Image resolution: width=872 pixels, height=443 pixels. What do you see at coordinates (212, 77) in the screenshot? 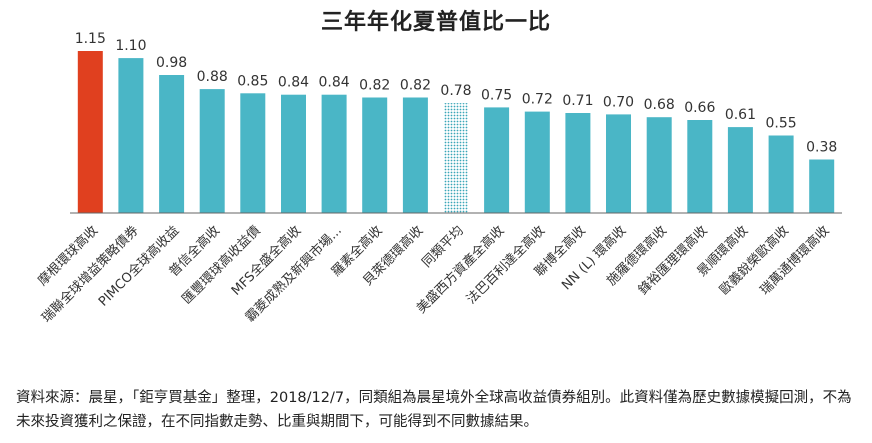
I see `data-label-3: 0.88` at bounding box center [212, 77].